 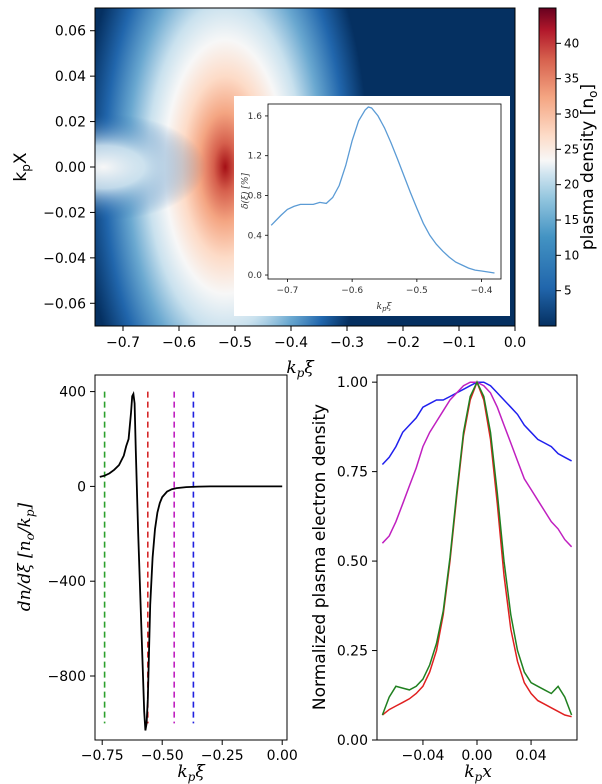 What do you see at coordinates (123, 343) in the screenshot?
I see `heatmap-x-tick-label: −0.7` at bounding box center [123, 343].